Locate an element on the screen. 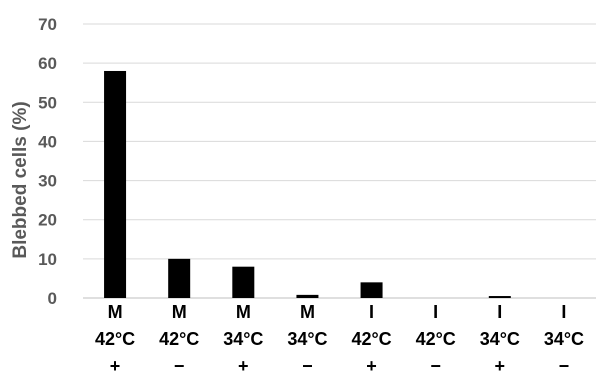 The height and width of the screenshot is (374, 601). y-tick-label: 70 is located at coordinates (47, 24).